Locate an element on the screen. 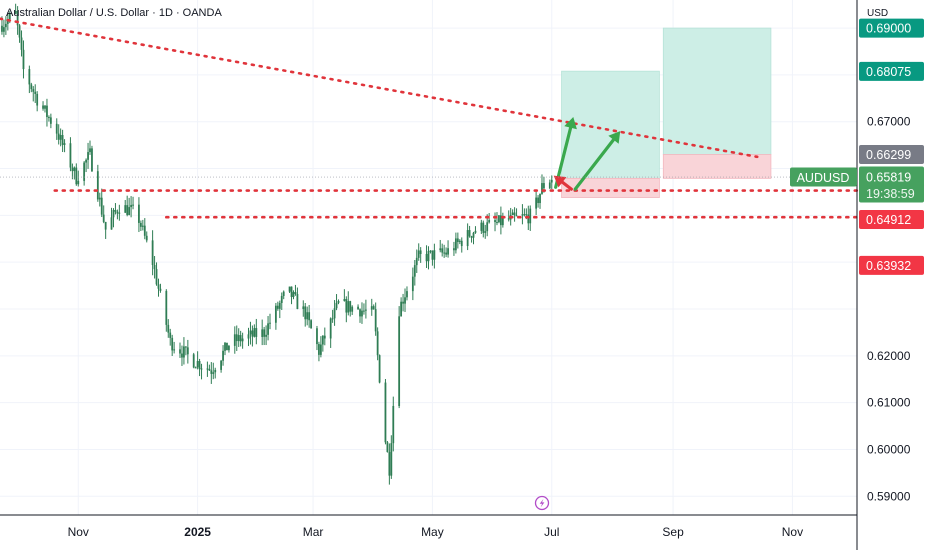  x-tick-label: Nov is located at coordinates (78, 532).